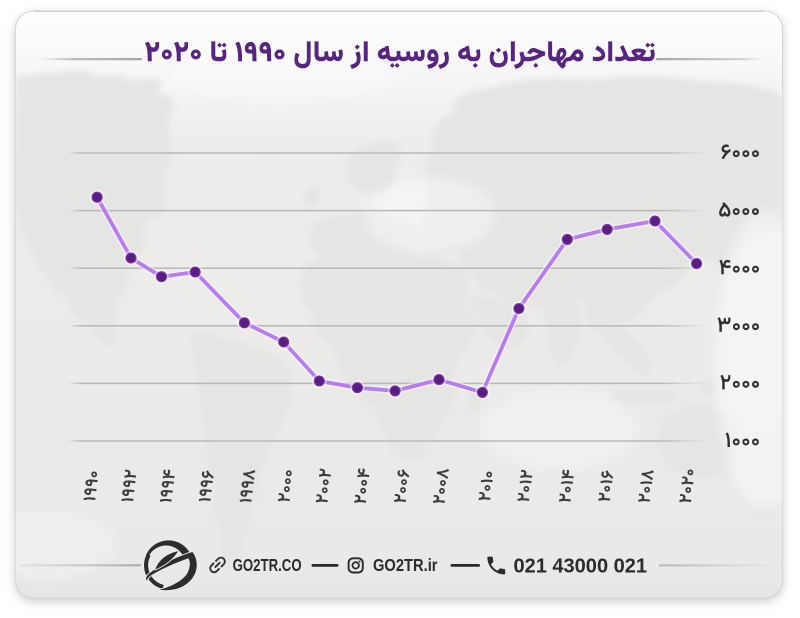 The image size is (800, 618). Describe the element at coordinates (405, 565) in the screenshot. I see `svg-text: GO2TR.ir` at that location.